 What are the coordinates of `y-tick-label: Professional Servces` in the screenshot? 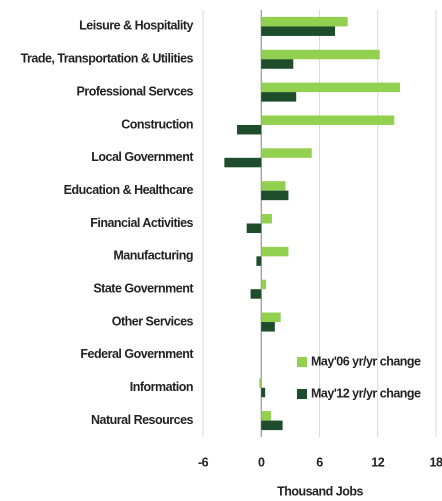 It's located at (135, 91).